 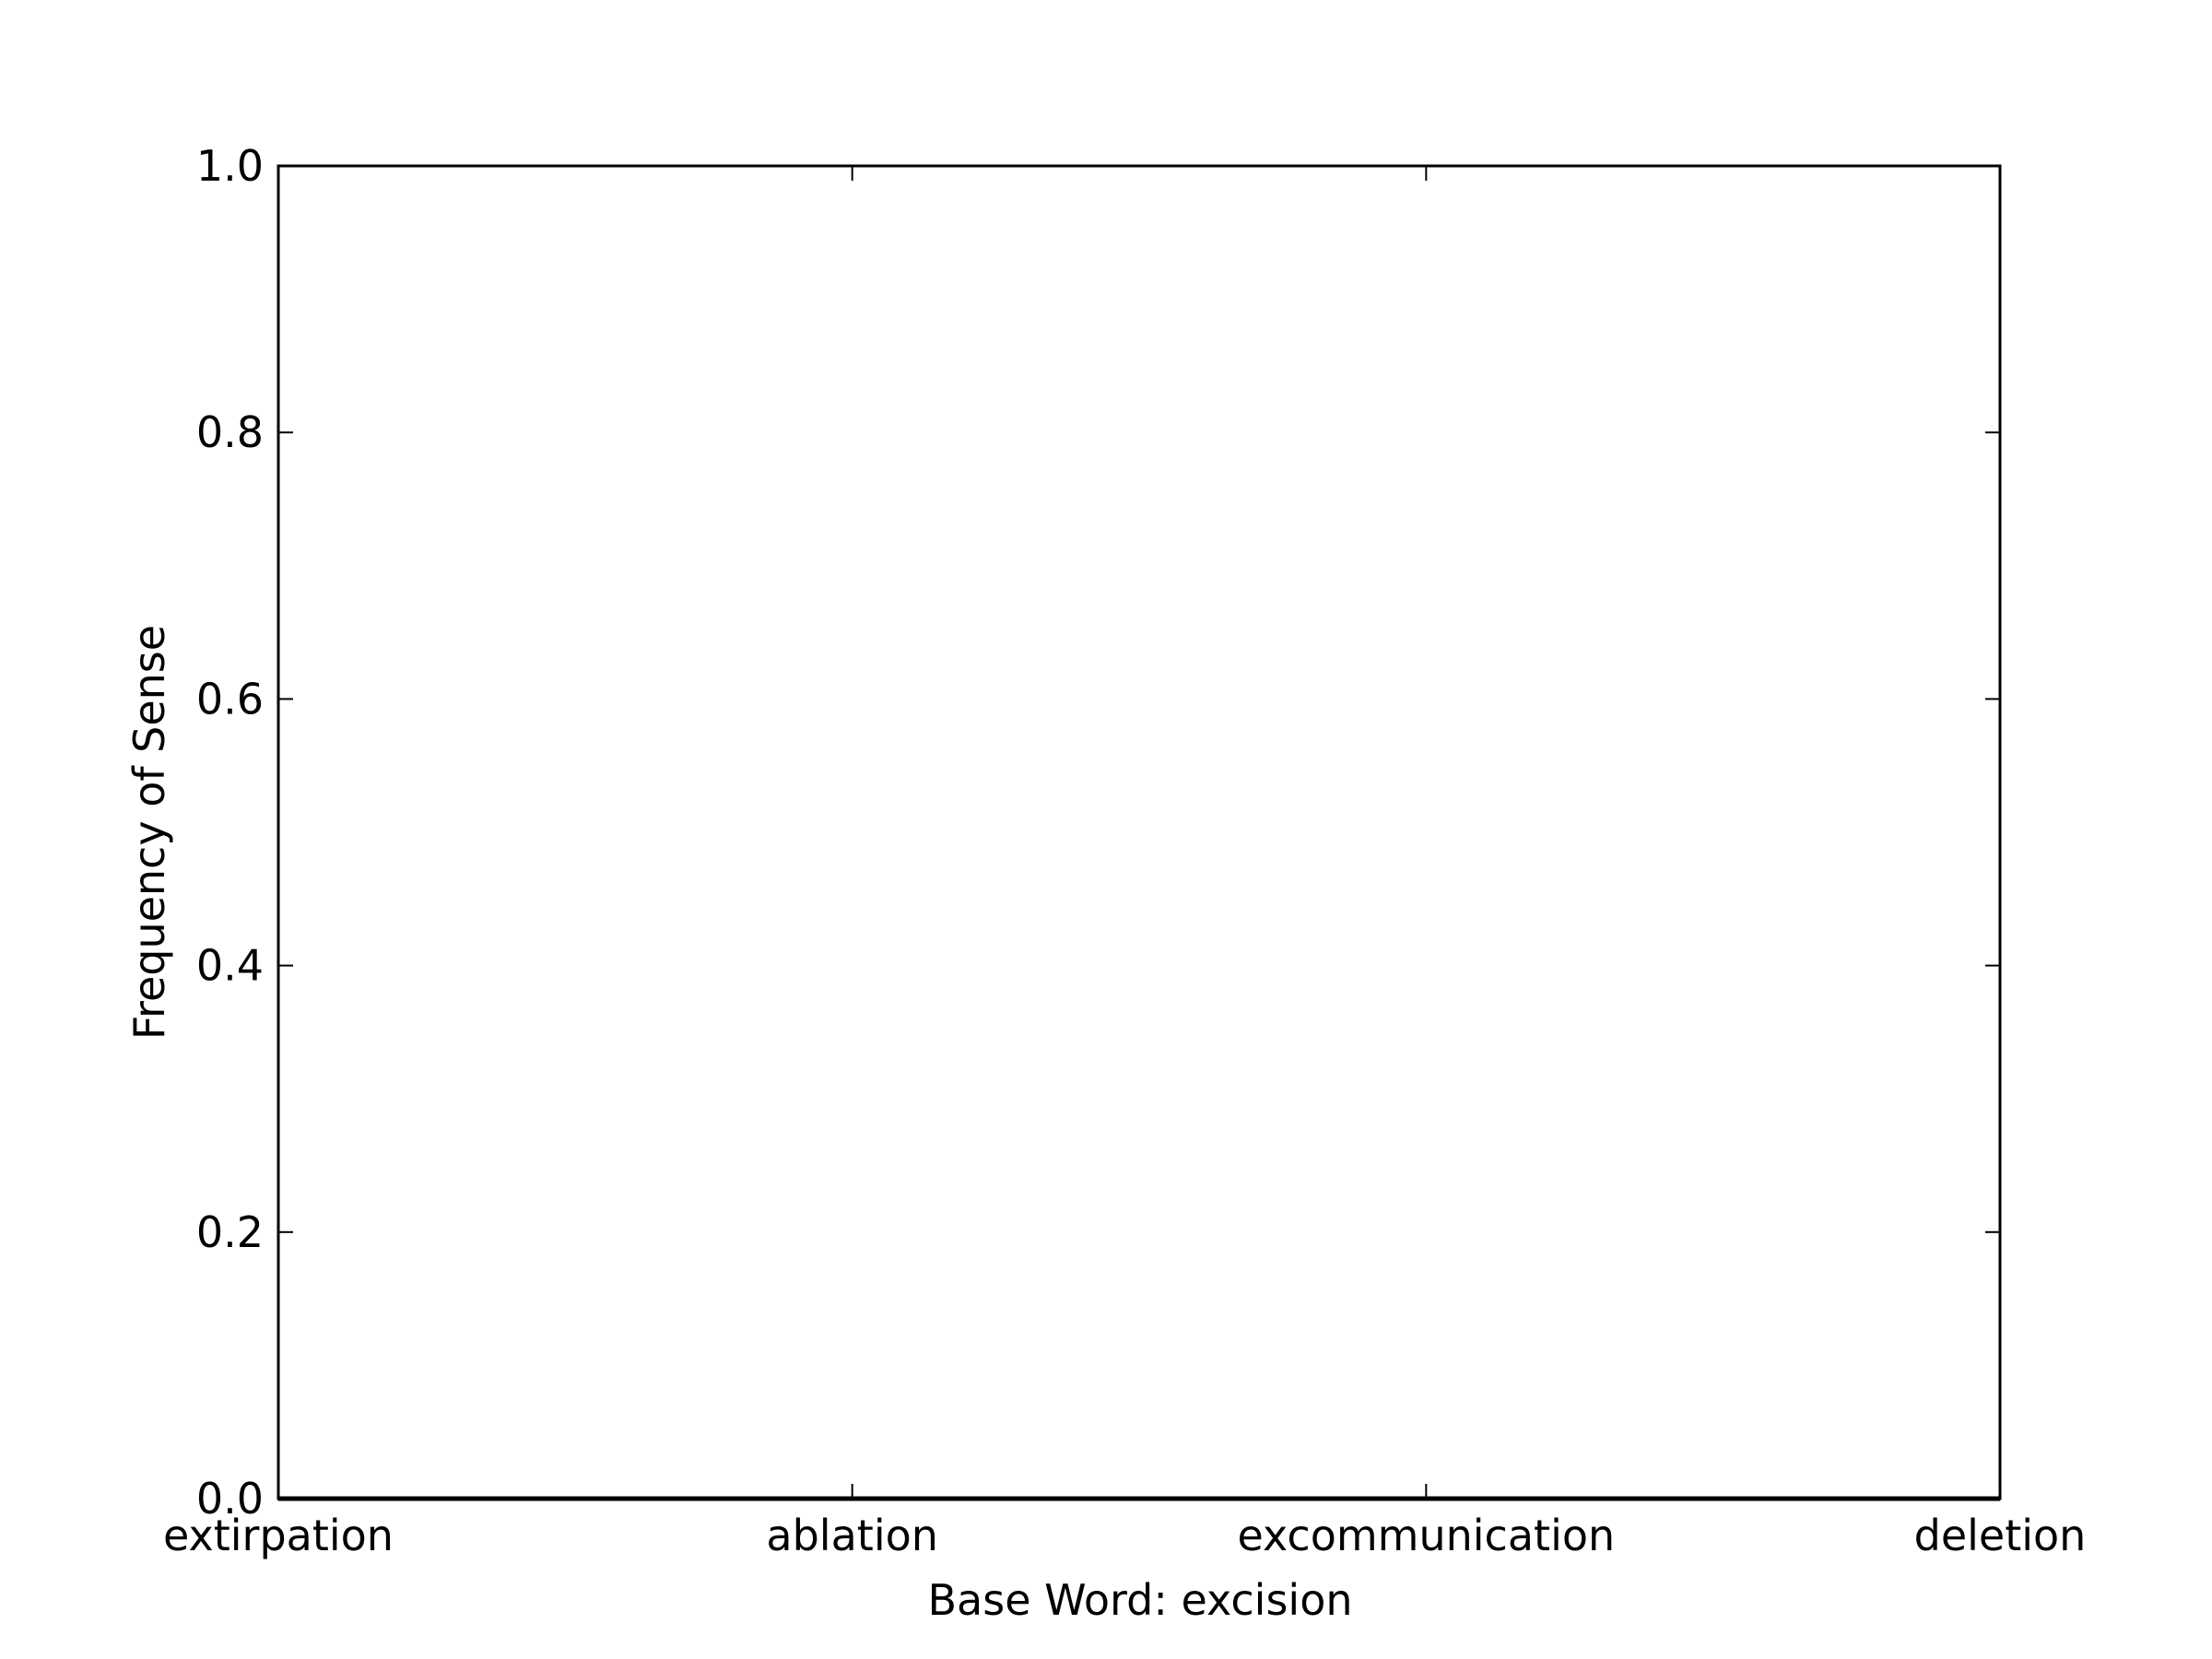 I want to click on y-tick-label: 0.6, so click(x=230, y=699).